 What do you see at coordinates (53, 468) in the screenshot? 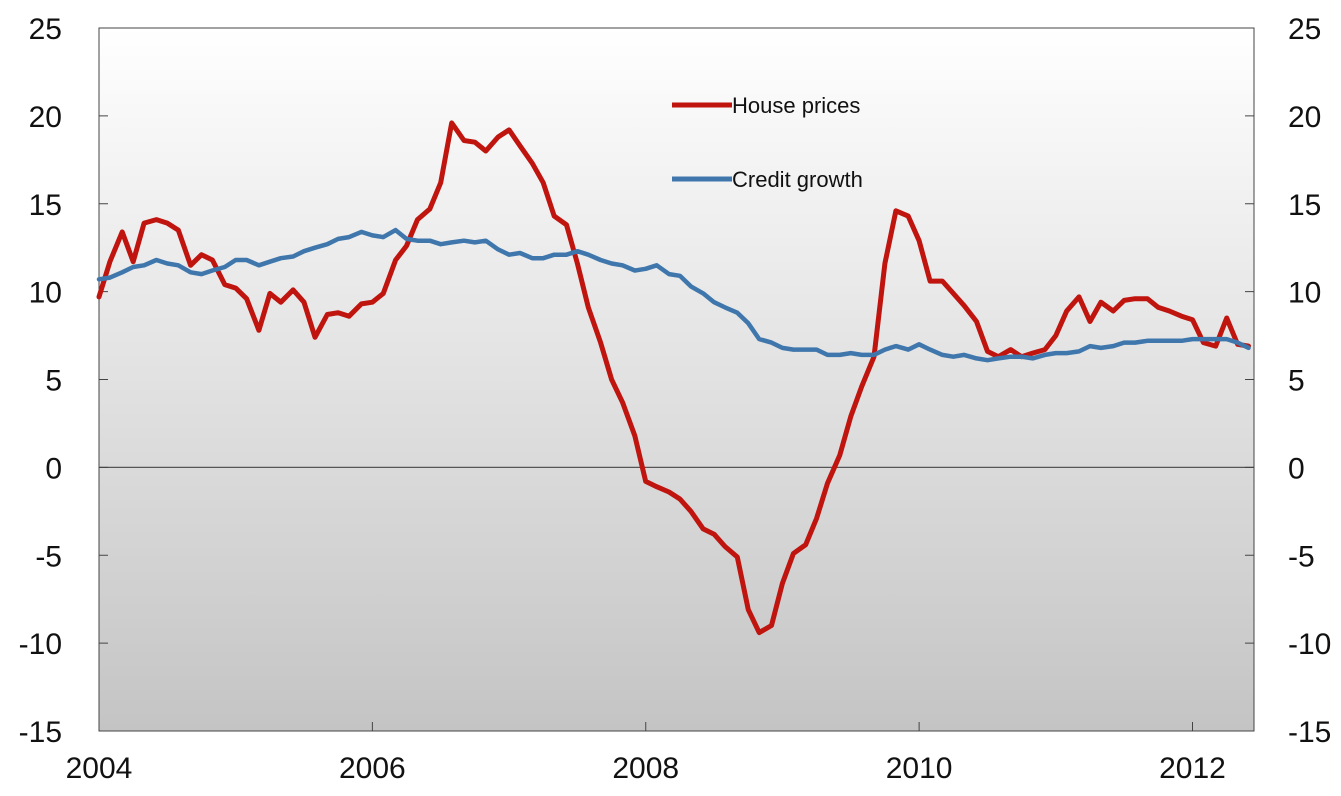
I see `y-tick-label-left: 0` at bounding box center [53, 468].